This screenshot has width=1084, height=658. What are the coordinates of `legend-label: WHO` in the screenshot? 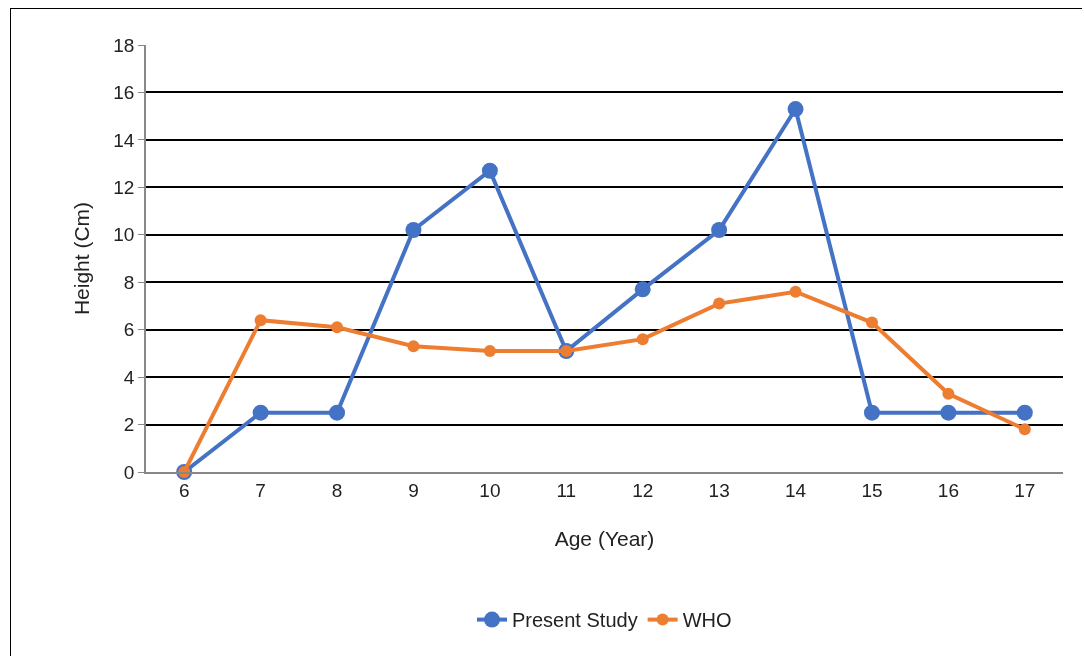 It's located at (707, 620).